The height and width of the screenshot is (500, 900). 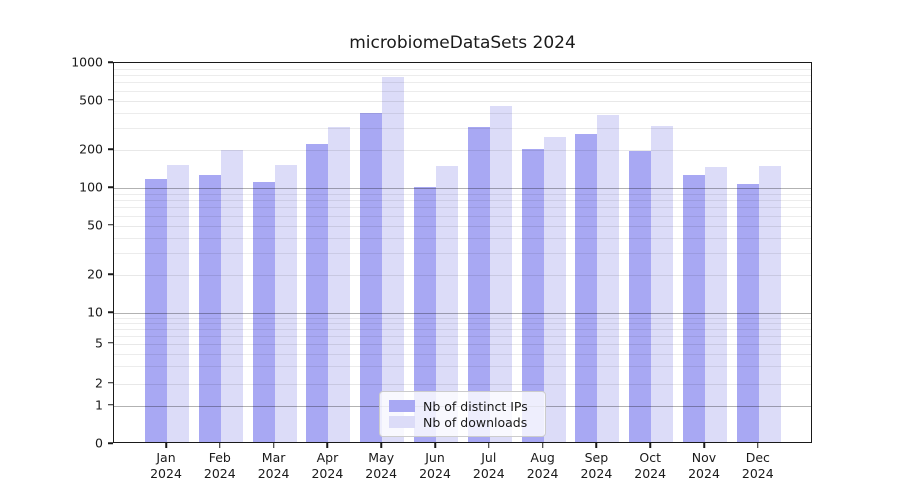 What do you see at coordinates (209, 308) in the screenshot?
I see `bar-ips-feb` at bounding box center [209, 308].